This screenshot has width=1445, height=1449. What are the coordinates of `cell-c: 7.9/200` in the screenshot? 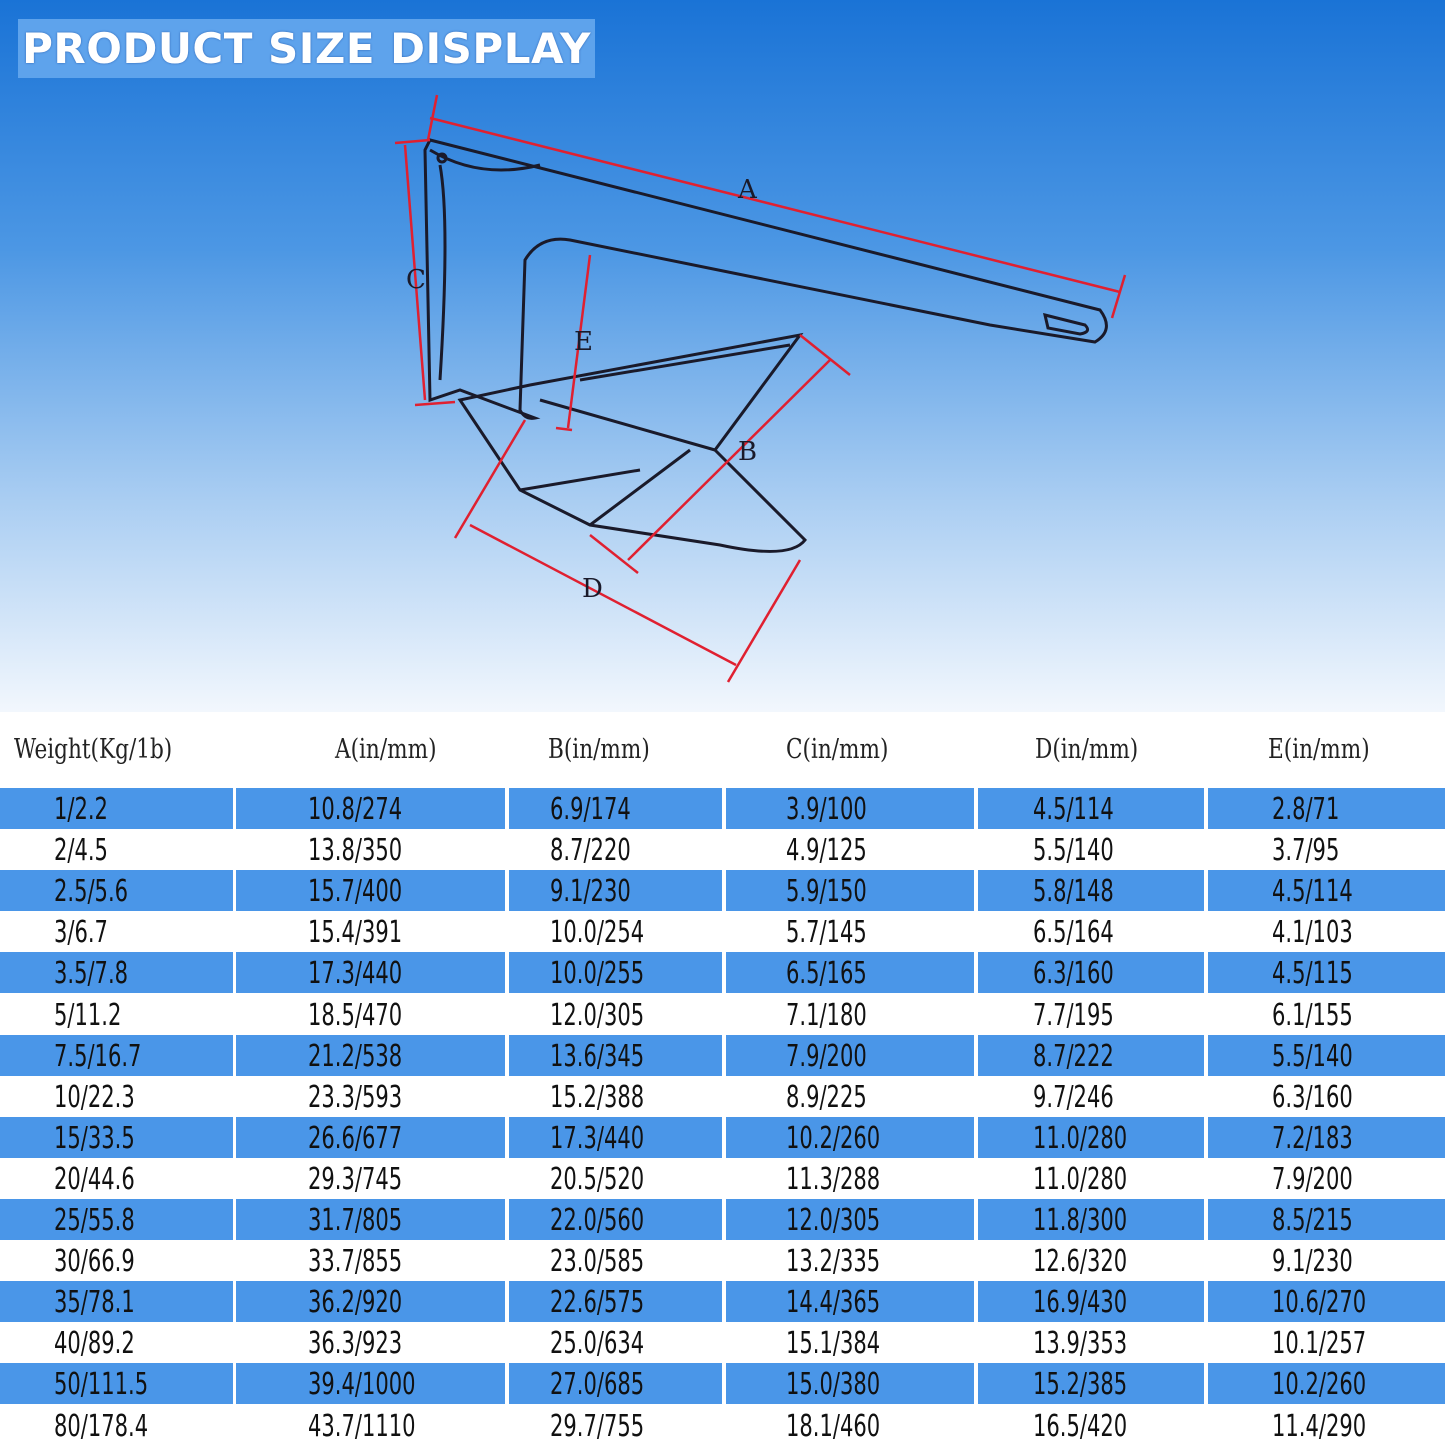 It's located at (850, 1055).